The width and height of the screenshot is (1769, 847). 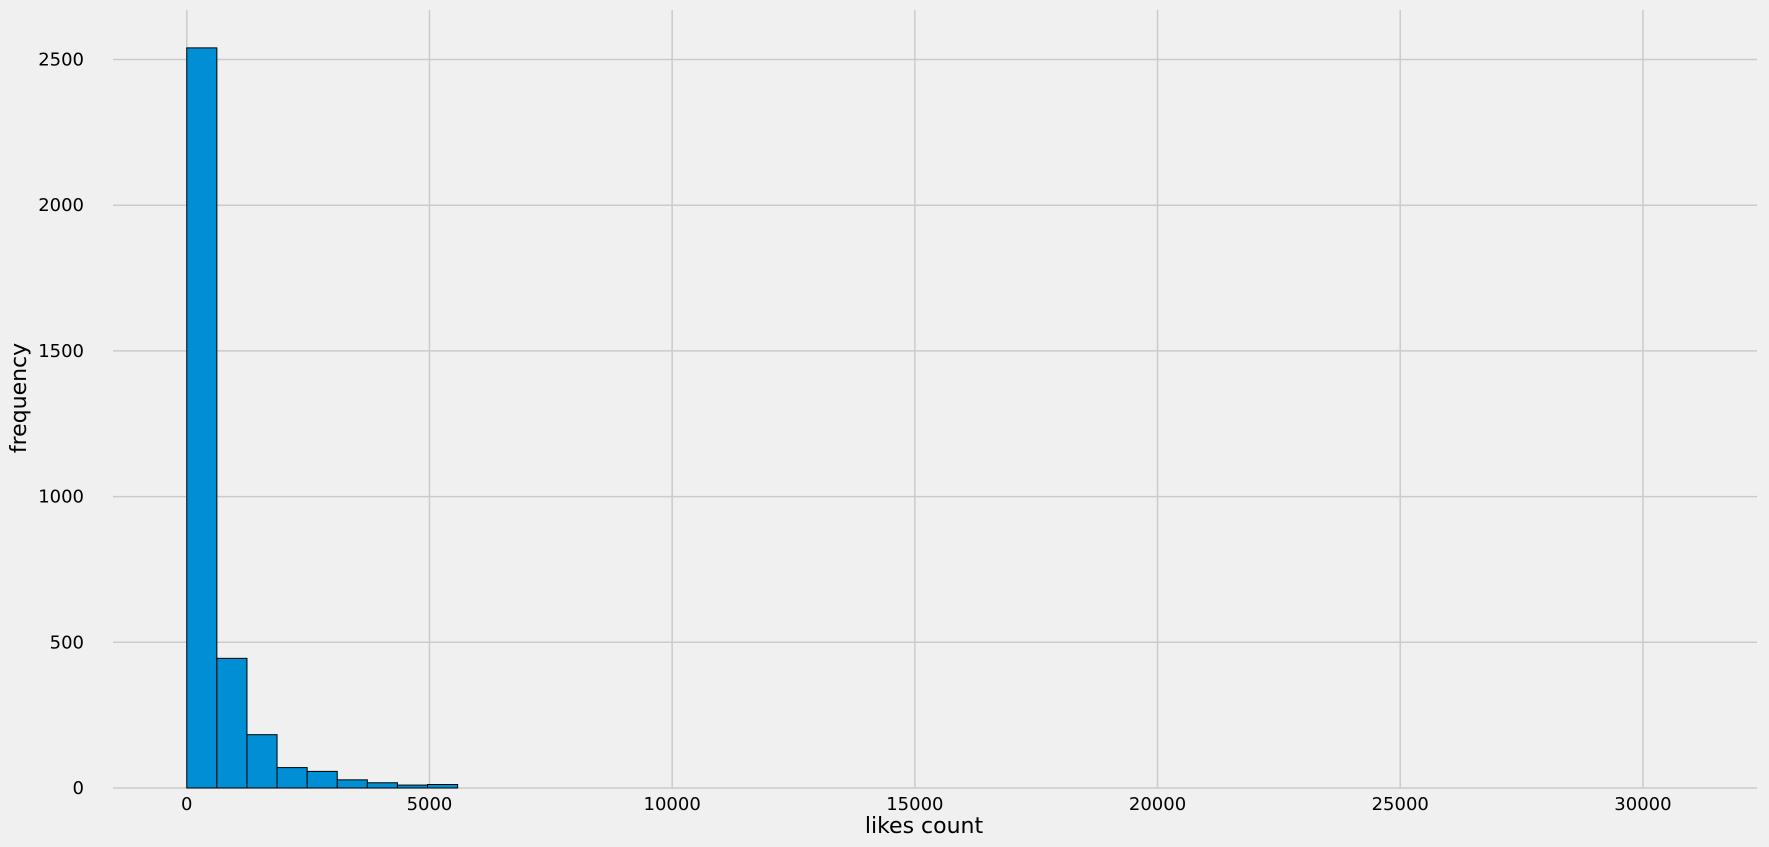 What do you see at coordinates (61, 205) in the screenshot?
I see `y-tick-label: 2000` at bounding box center [61, 205].